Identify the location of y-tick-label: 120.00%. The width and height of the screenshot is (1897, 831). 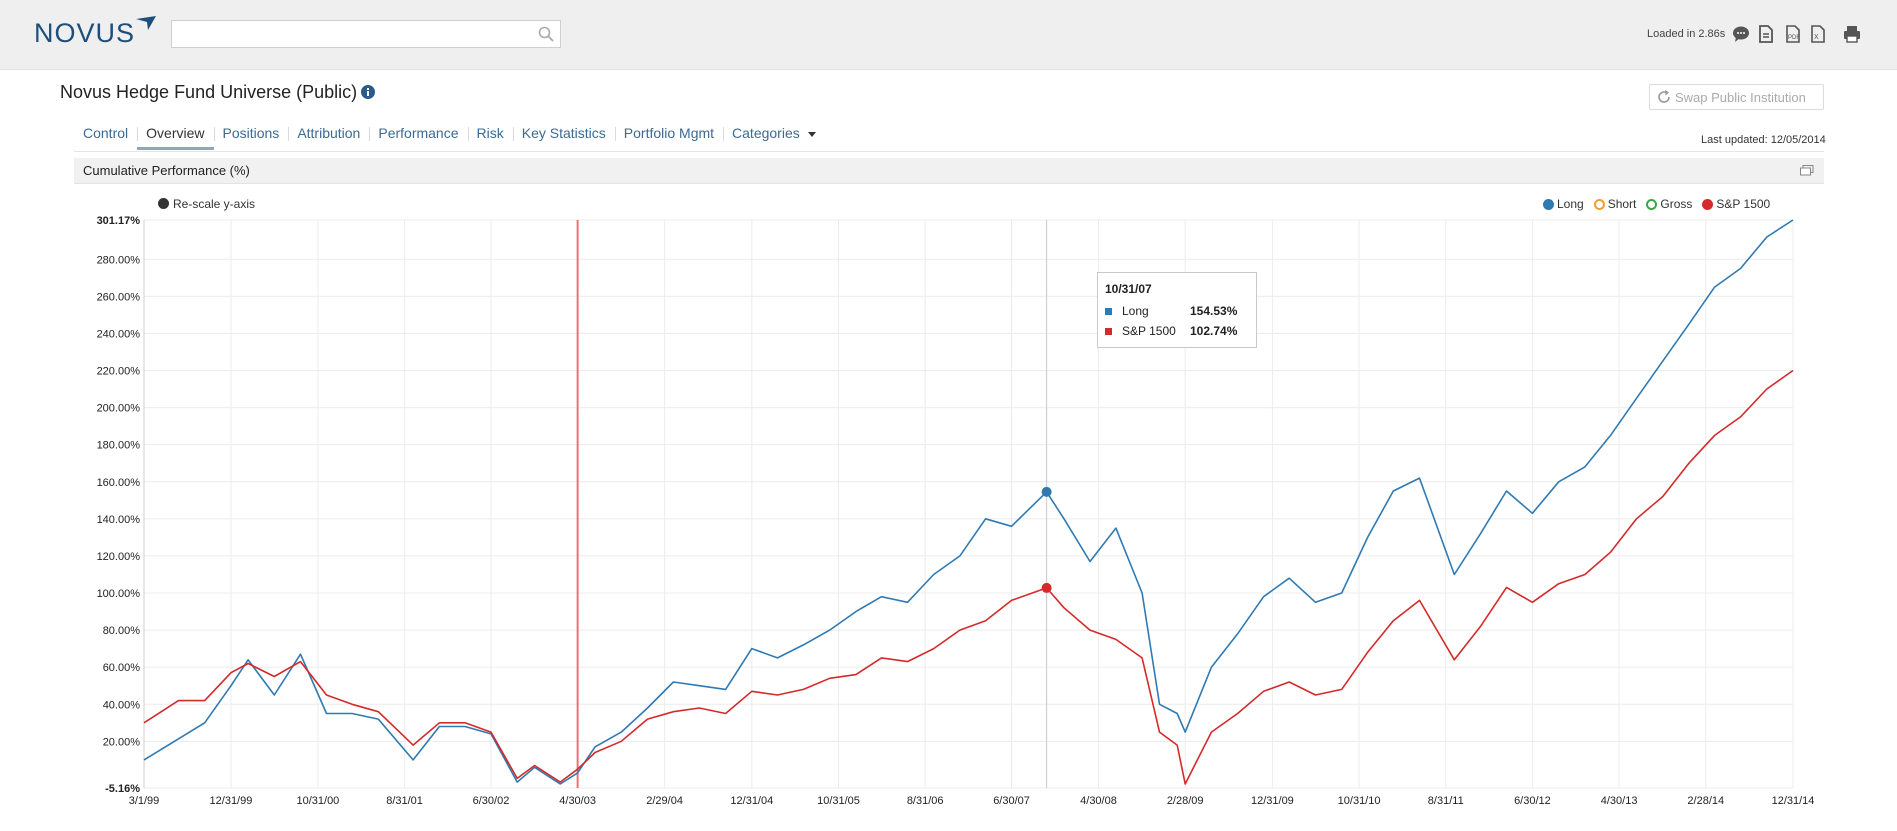
(119, 557).